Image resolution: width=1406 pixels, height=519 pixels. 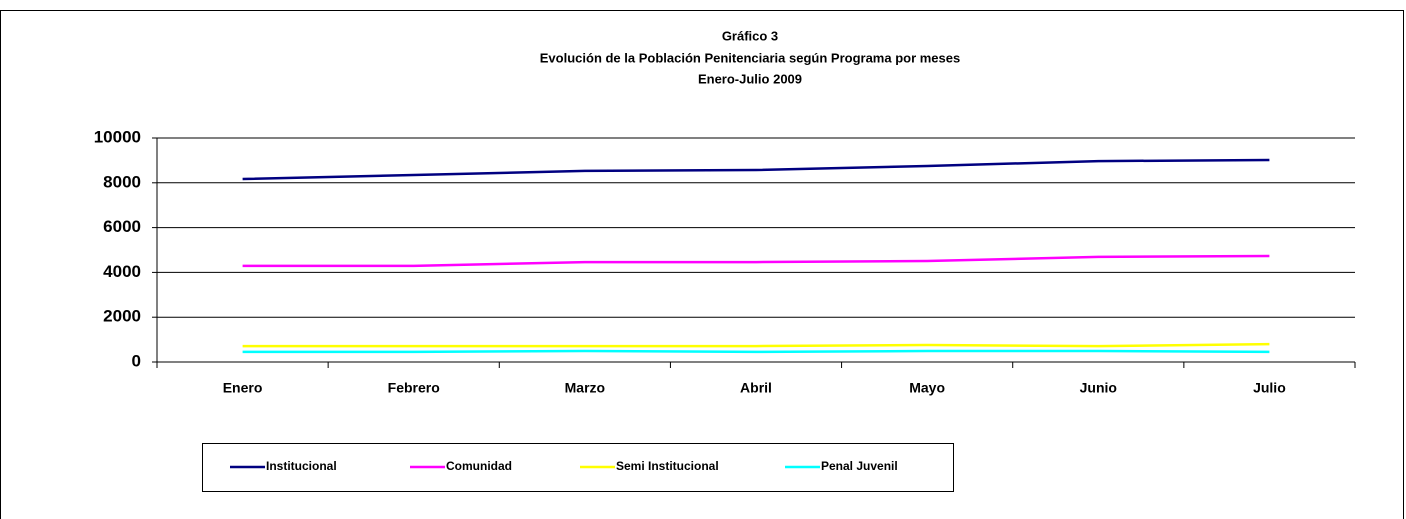 I want to click on x-tick-label: Marzo, so click(x=585, y=388).